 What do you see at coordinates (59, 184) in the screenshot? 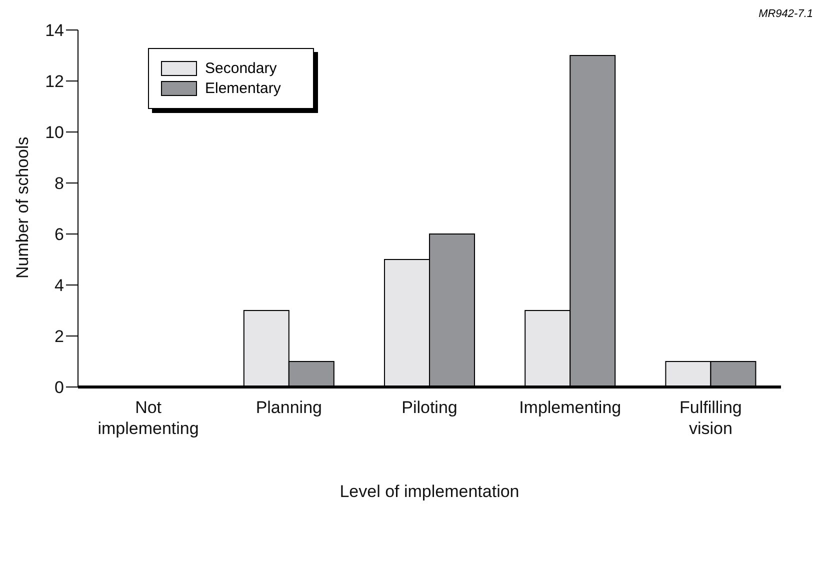
I see `y-tick-label: 8` at bounding box center [59, 184].